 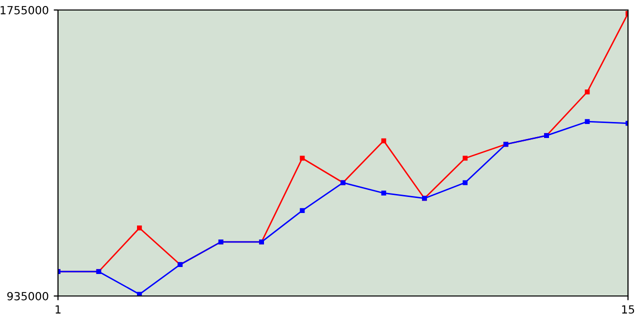 I want to click on y-tick-label: 935000, so click(x=27, y=296).